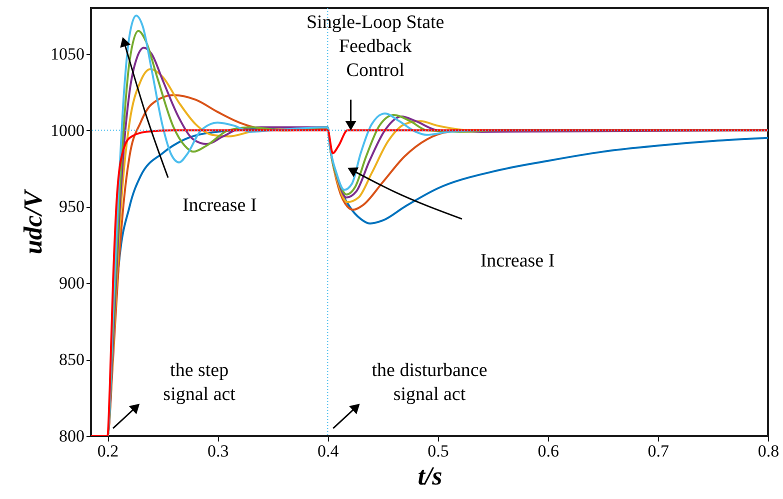 The image size is (783, 499). What do you see at coordinates (71, 206) in the screenshot?
I see `y-tick-label: 950` at bounding box center [71, 206].